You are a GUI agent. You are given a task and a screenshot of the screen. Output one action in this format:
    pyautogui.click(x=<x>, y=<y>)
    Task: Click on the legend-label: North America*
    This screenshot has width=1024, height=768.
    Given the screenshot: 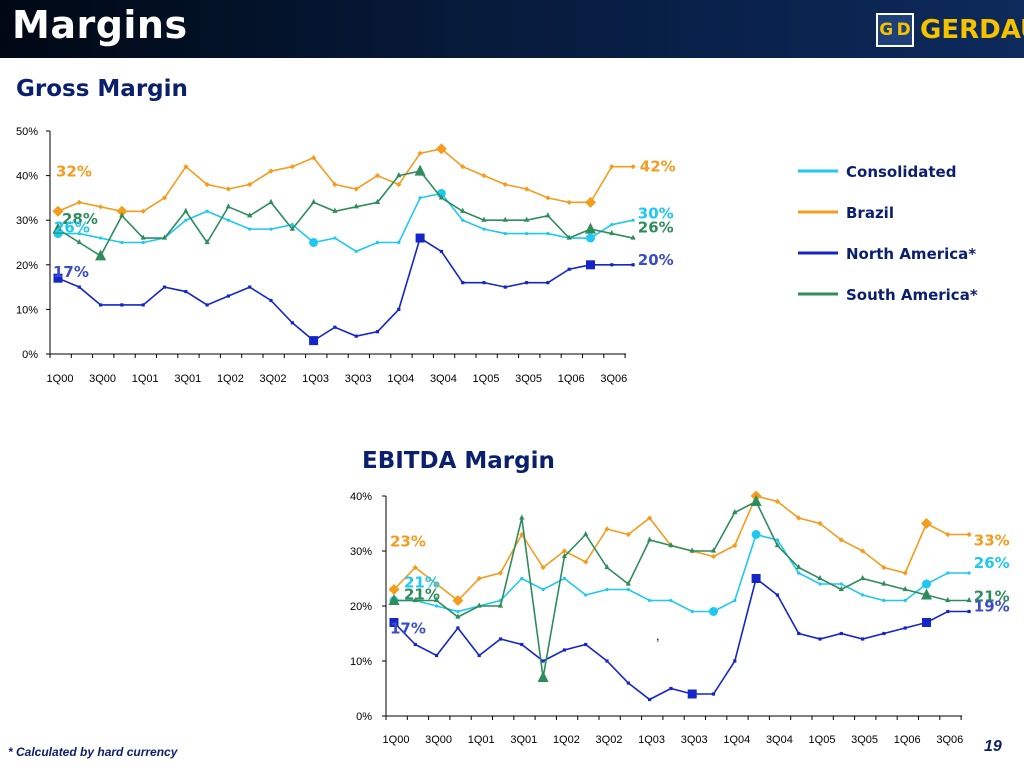 What is the action you would take?
    pyautogui.click(x=911, y=254)
    